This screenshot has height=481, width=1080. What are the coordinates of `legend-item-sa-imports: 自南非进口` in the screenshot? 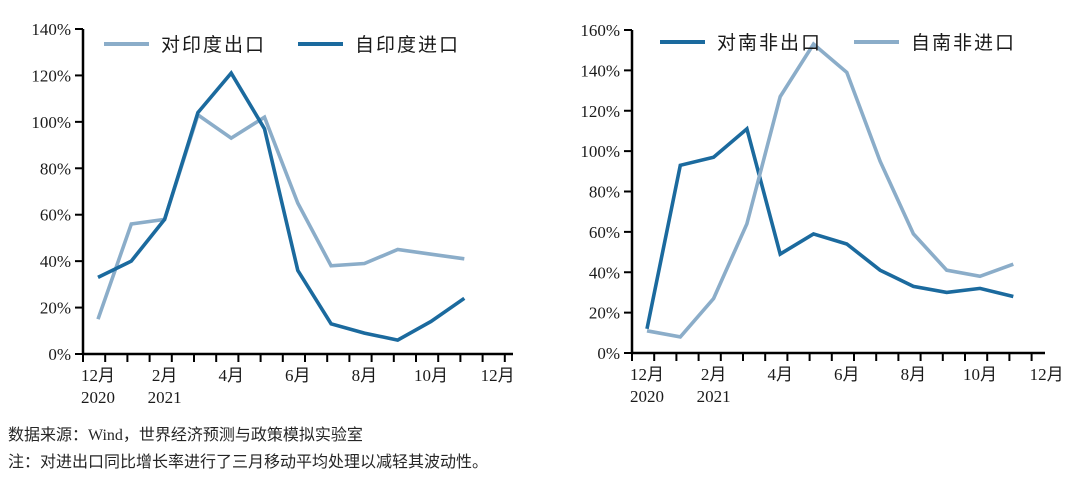 It's located at (935, 41).